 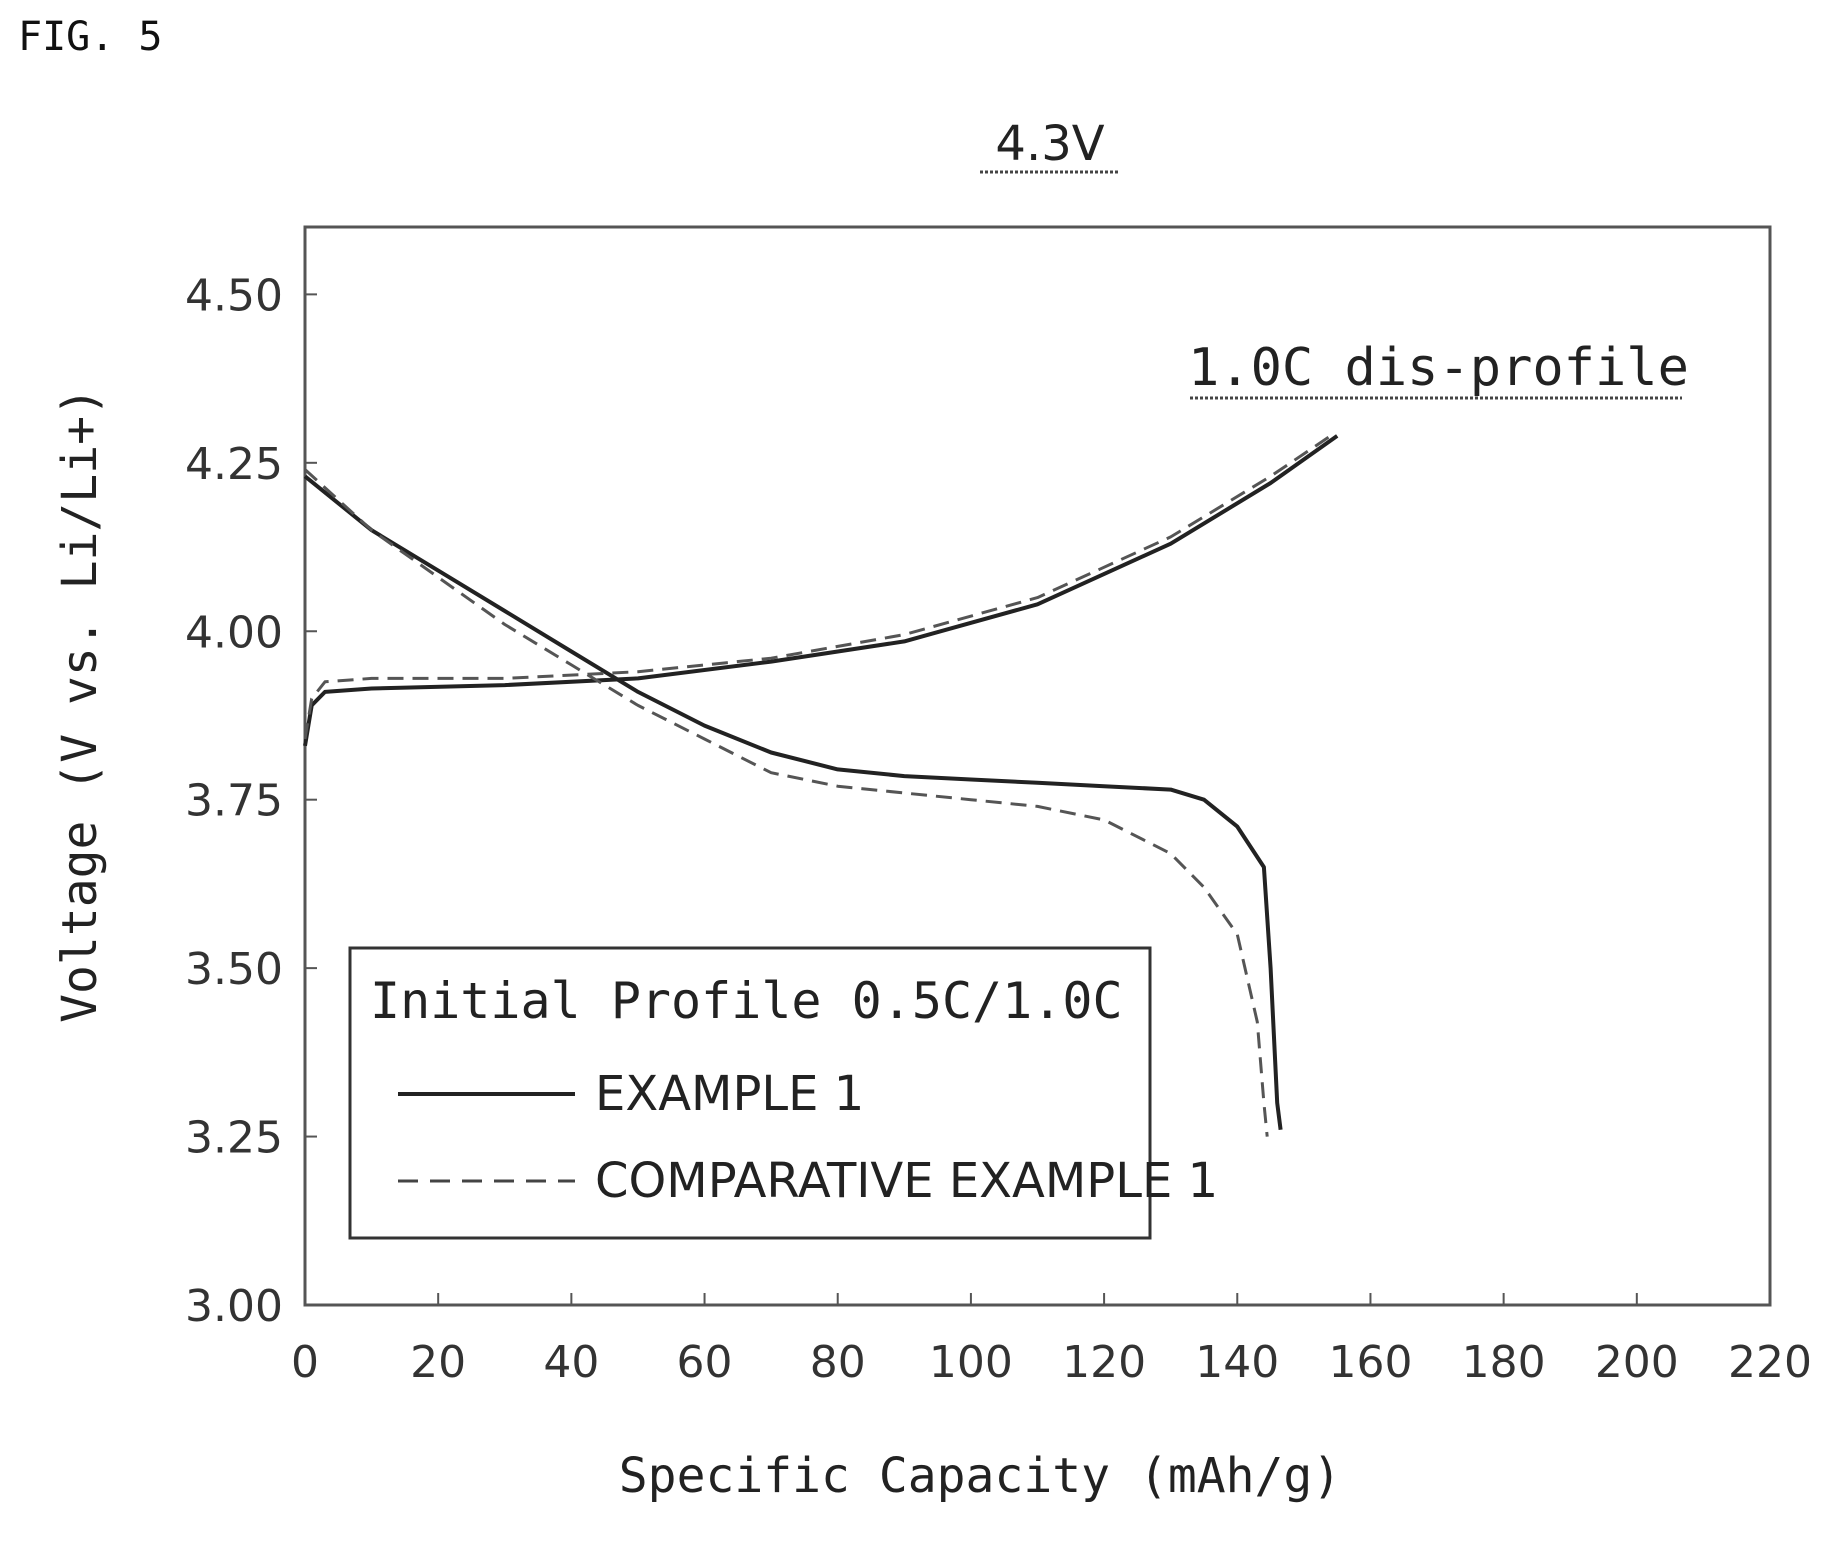 I want to click on y-tick-label: 3.00, so click(x=234, y=1306).